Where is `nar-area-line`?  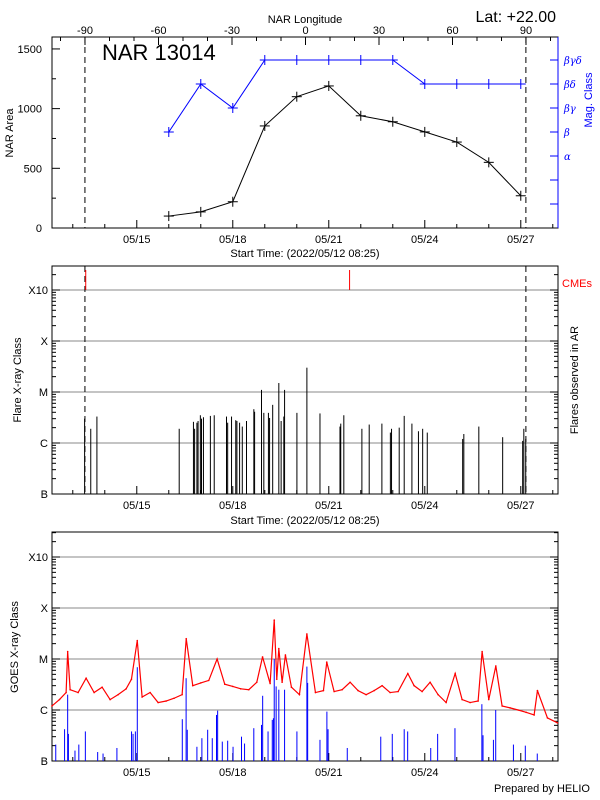 nar-area-line is located at coordinates (345, 151).